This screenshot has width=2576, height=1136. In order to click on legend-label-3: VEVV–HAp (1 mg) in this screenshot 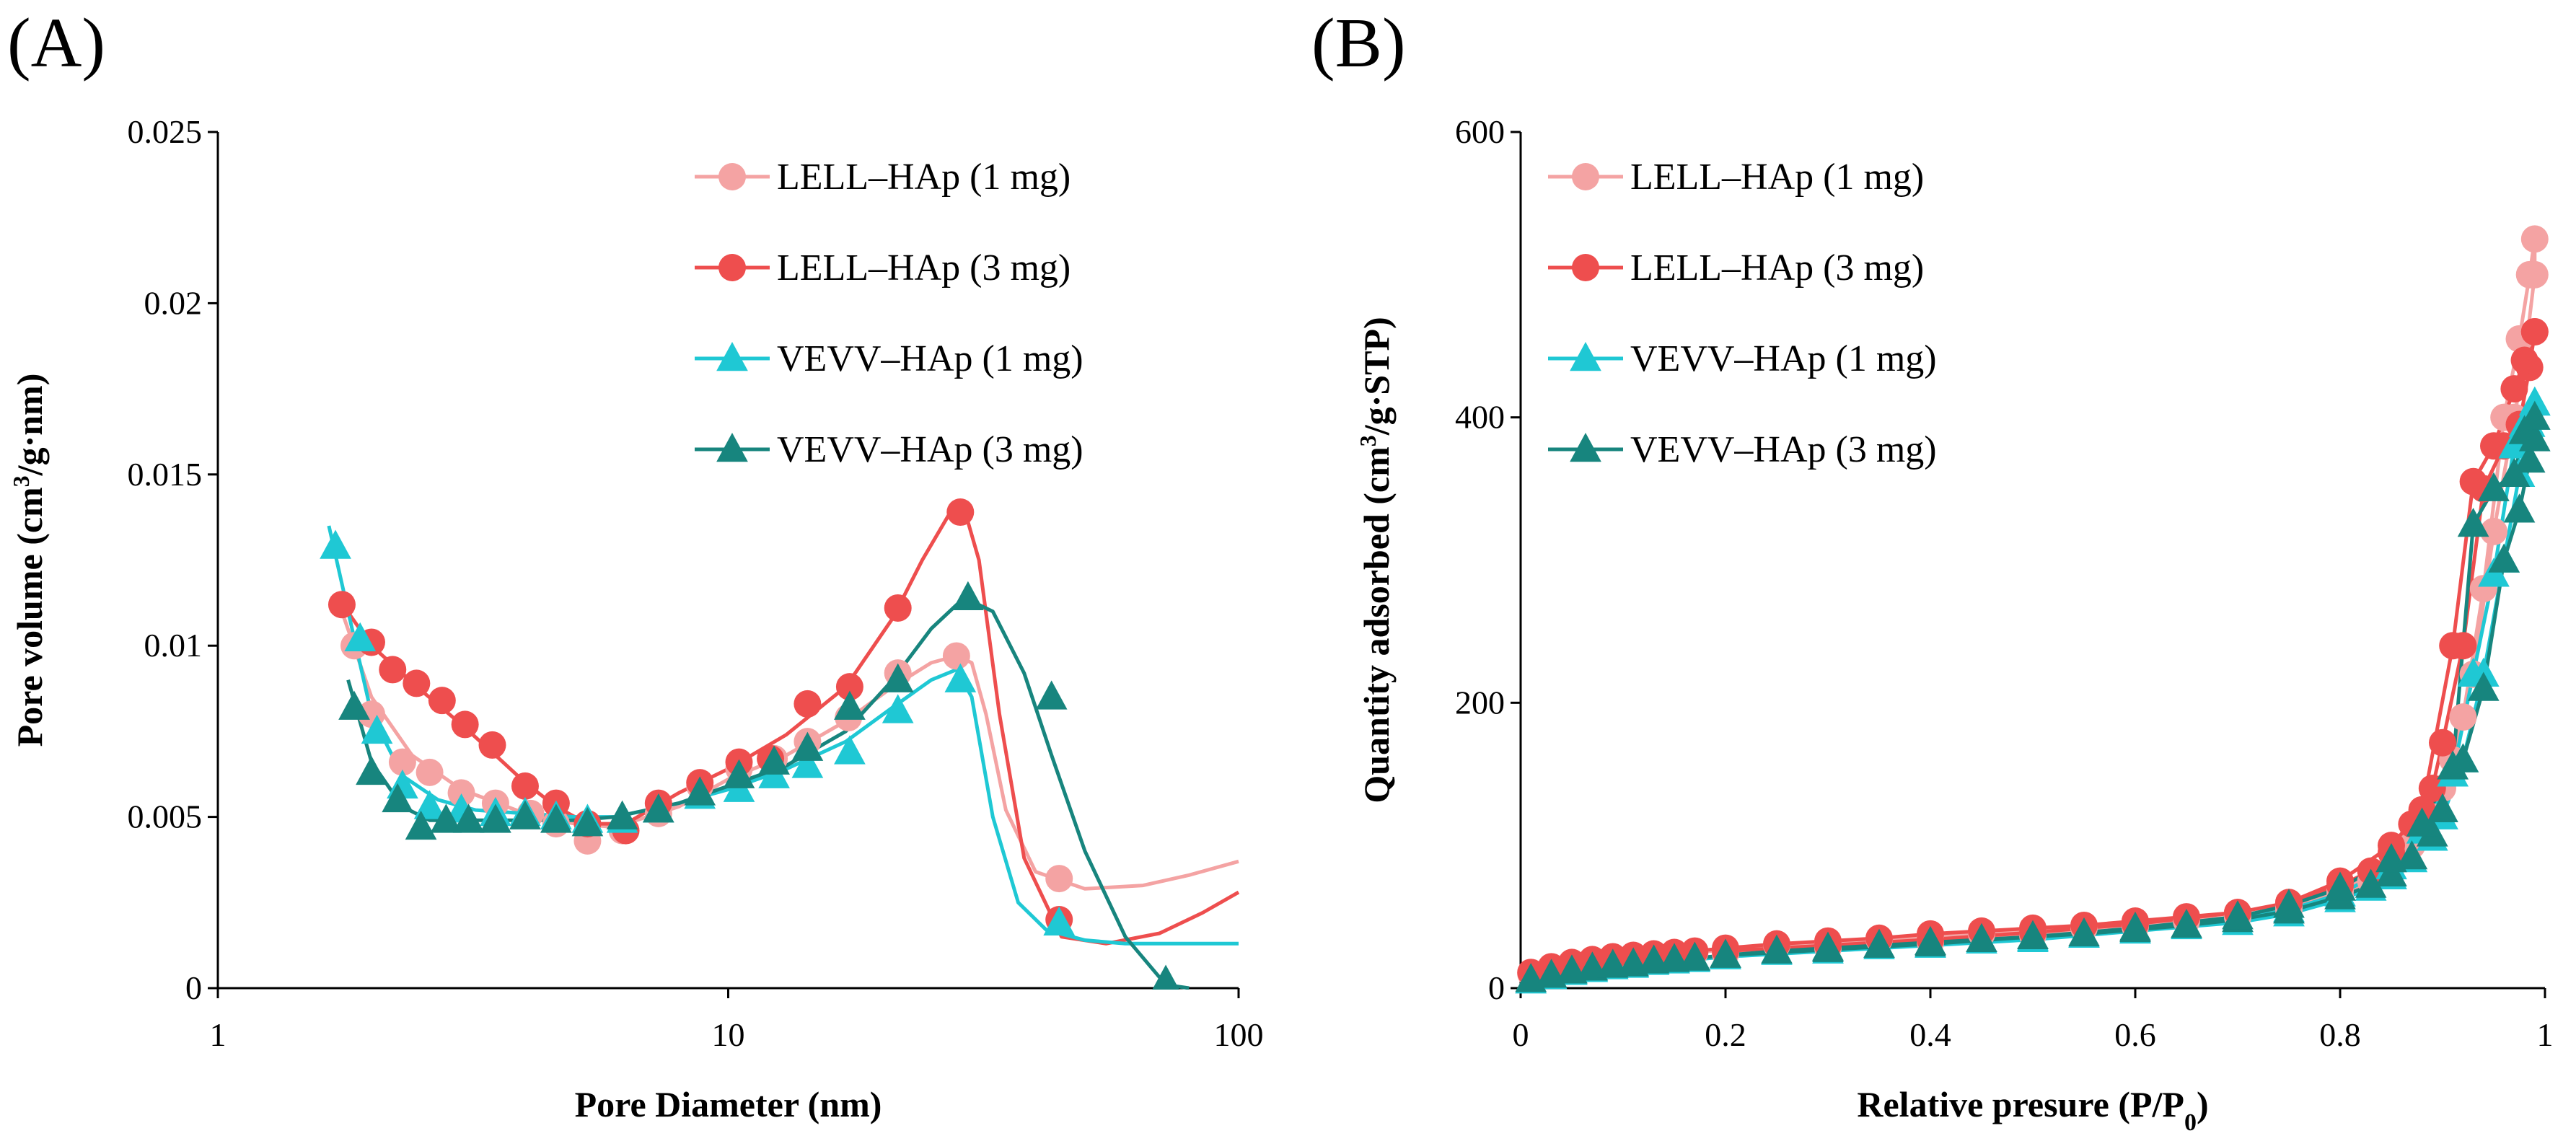, I will do `click(1783, 358)`.